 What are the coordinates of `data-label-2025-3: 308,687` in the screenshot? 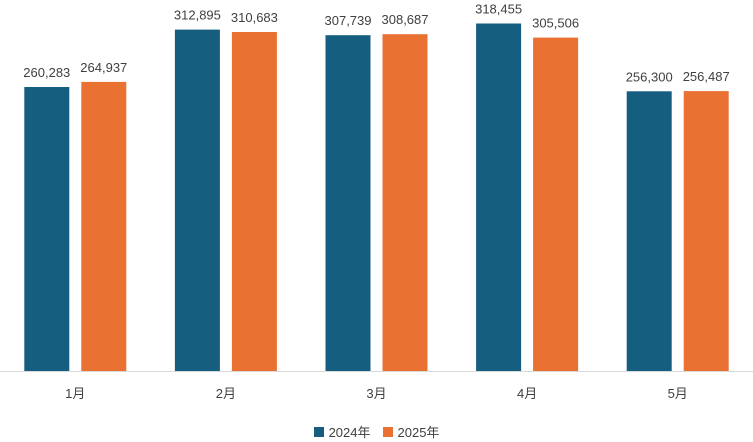 It's located at (405, 19).